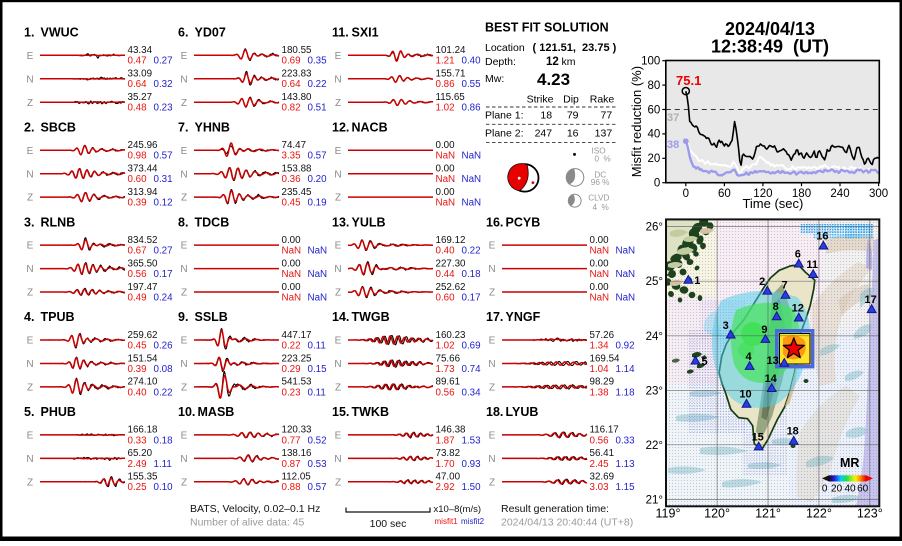  I want to click on svg-text: YHNB, so click(212, 127).